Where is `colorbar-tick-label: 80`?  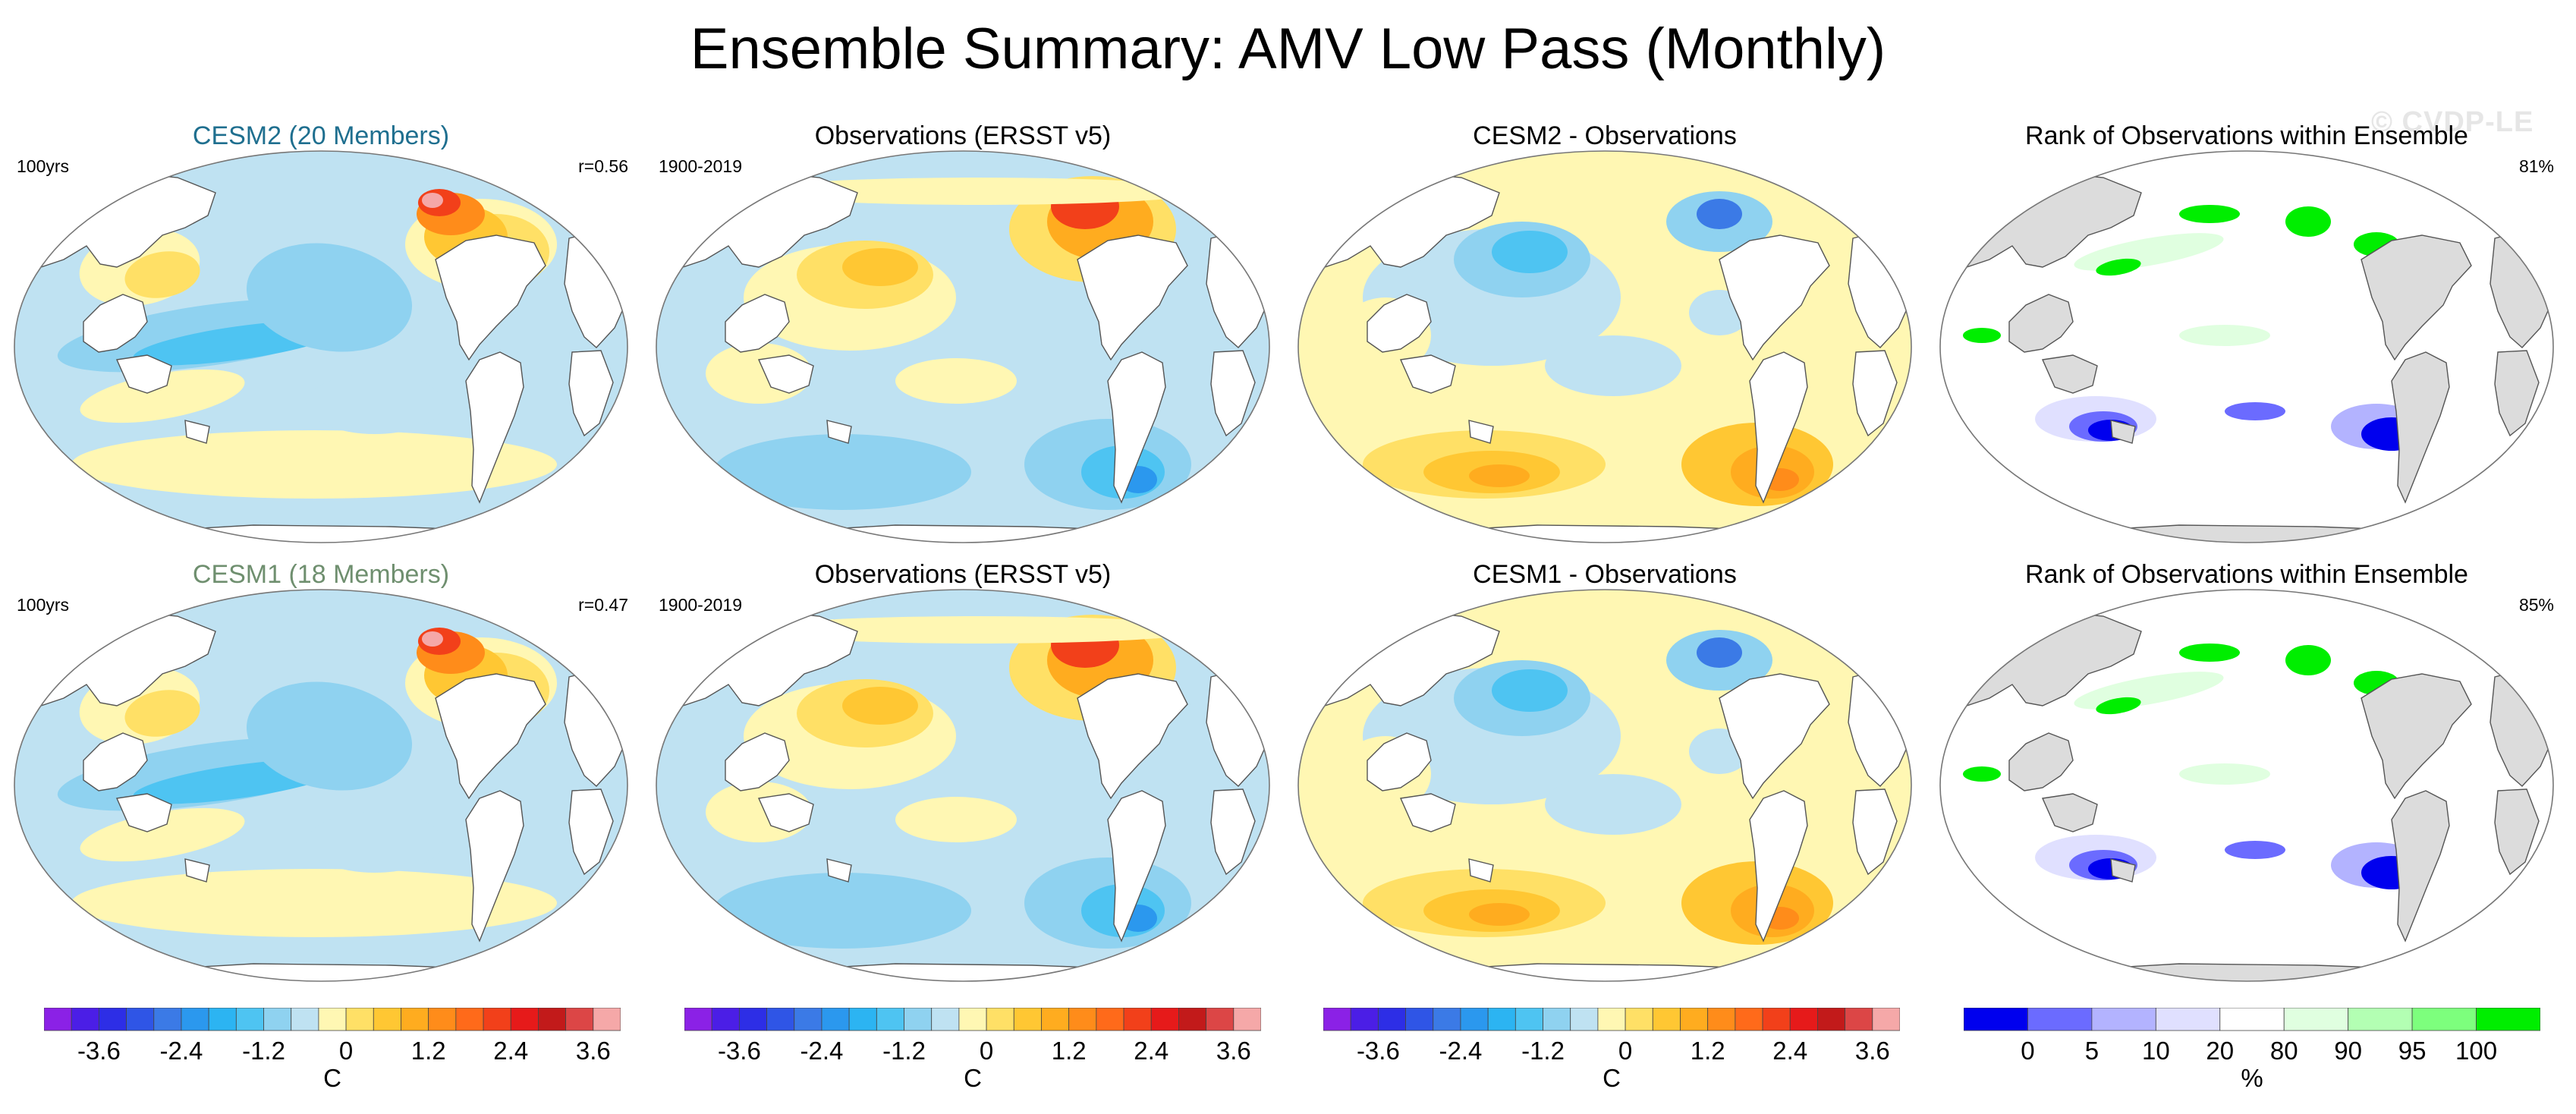
colorbar-tick-label: 80 is located at coordinates (2283, 1051).